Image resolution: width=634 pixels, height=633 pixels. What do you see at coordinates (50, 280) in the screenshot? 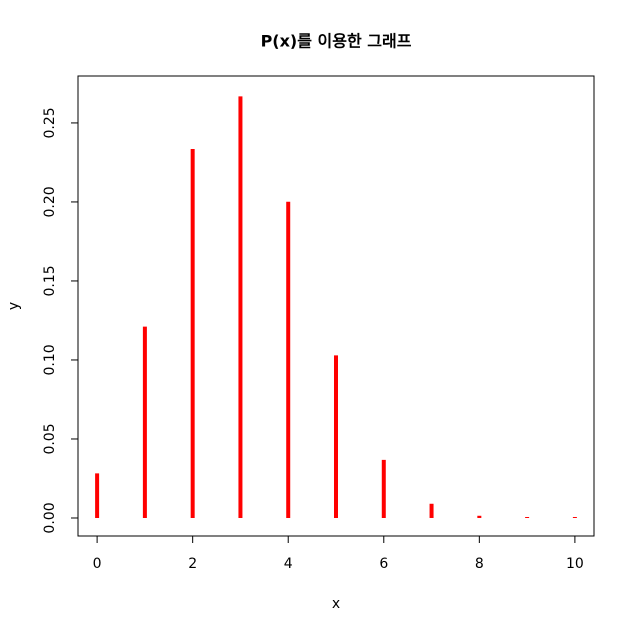
I see `y-tick-label: 0.15` at bounding box center [50, 280].